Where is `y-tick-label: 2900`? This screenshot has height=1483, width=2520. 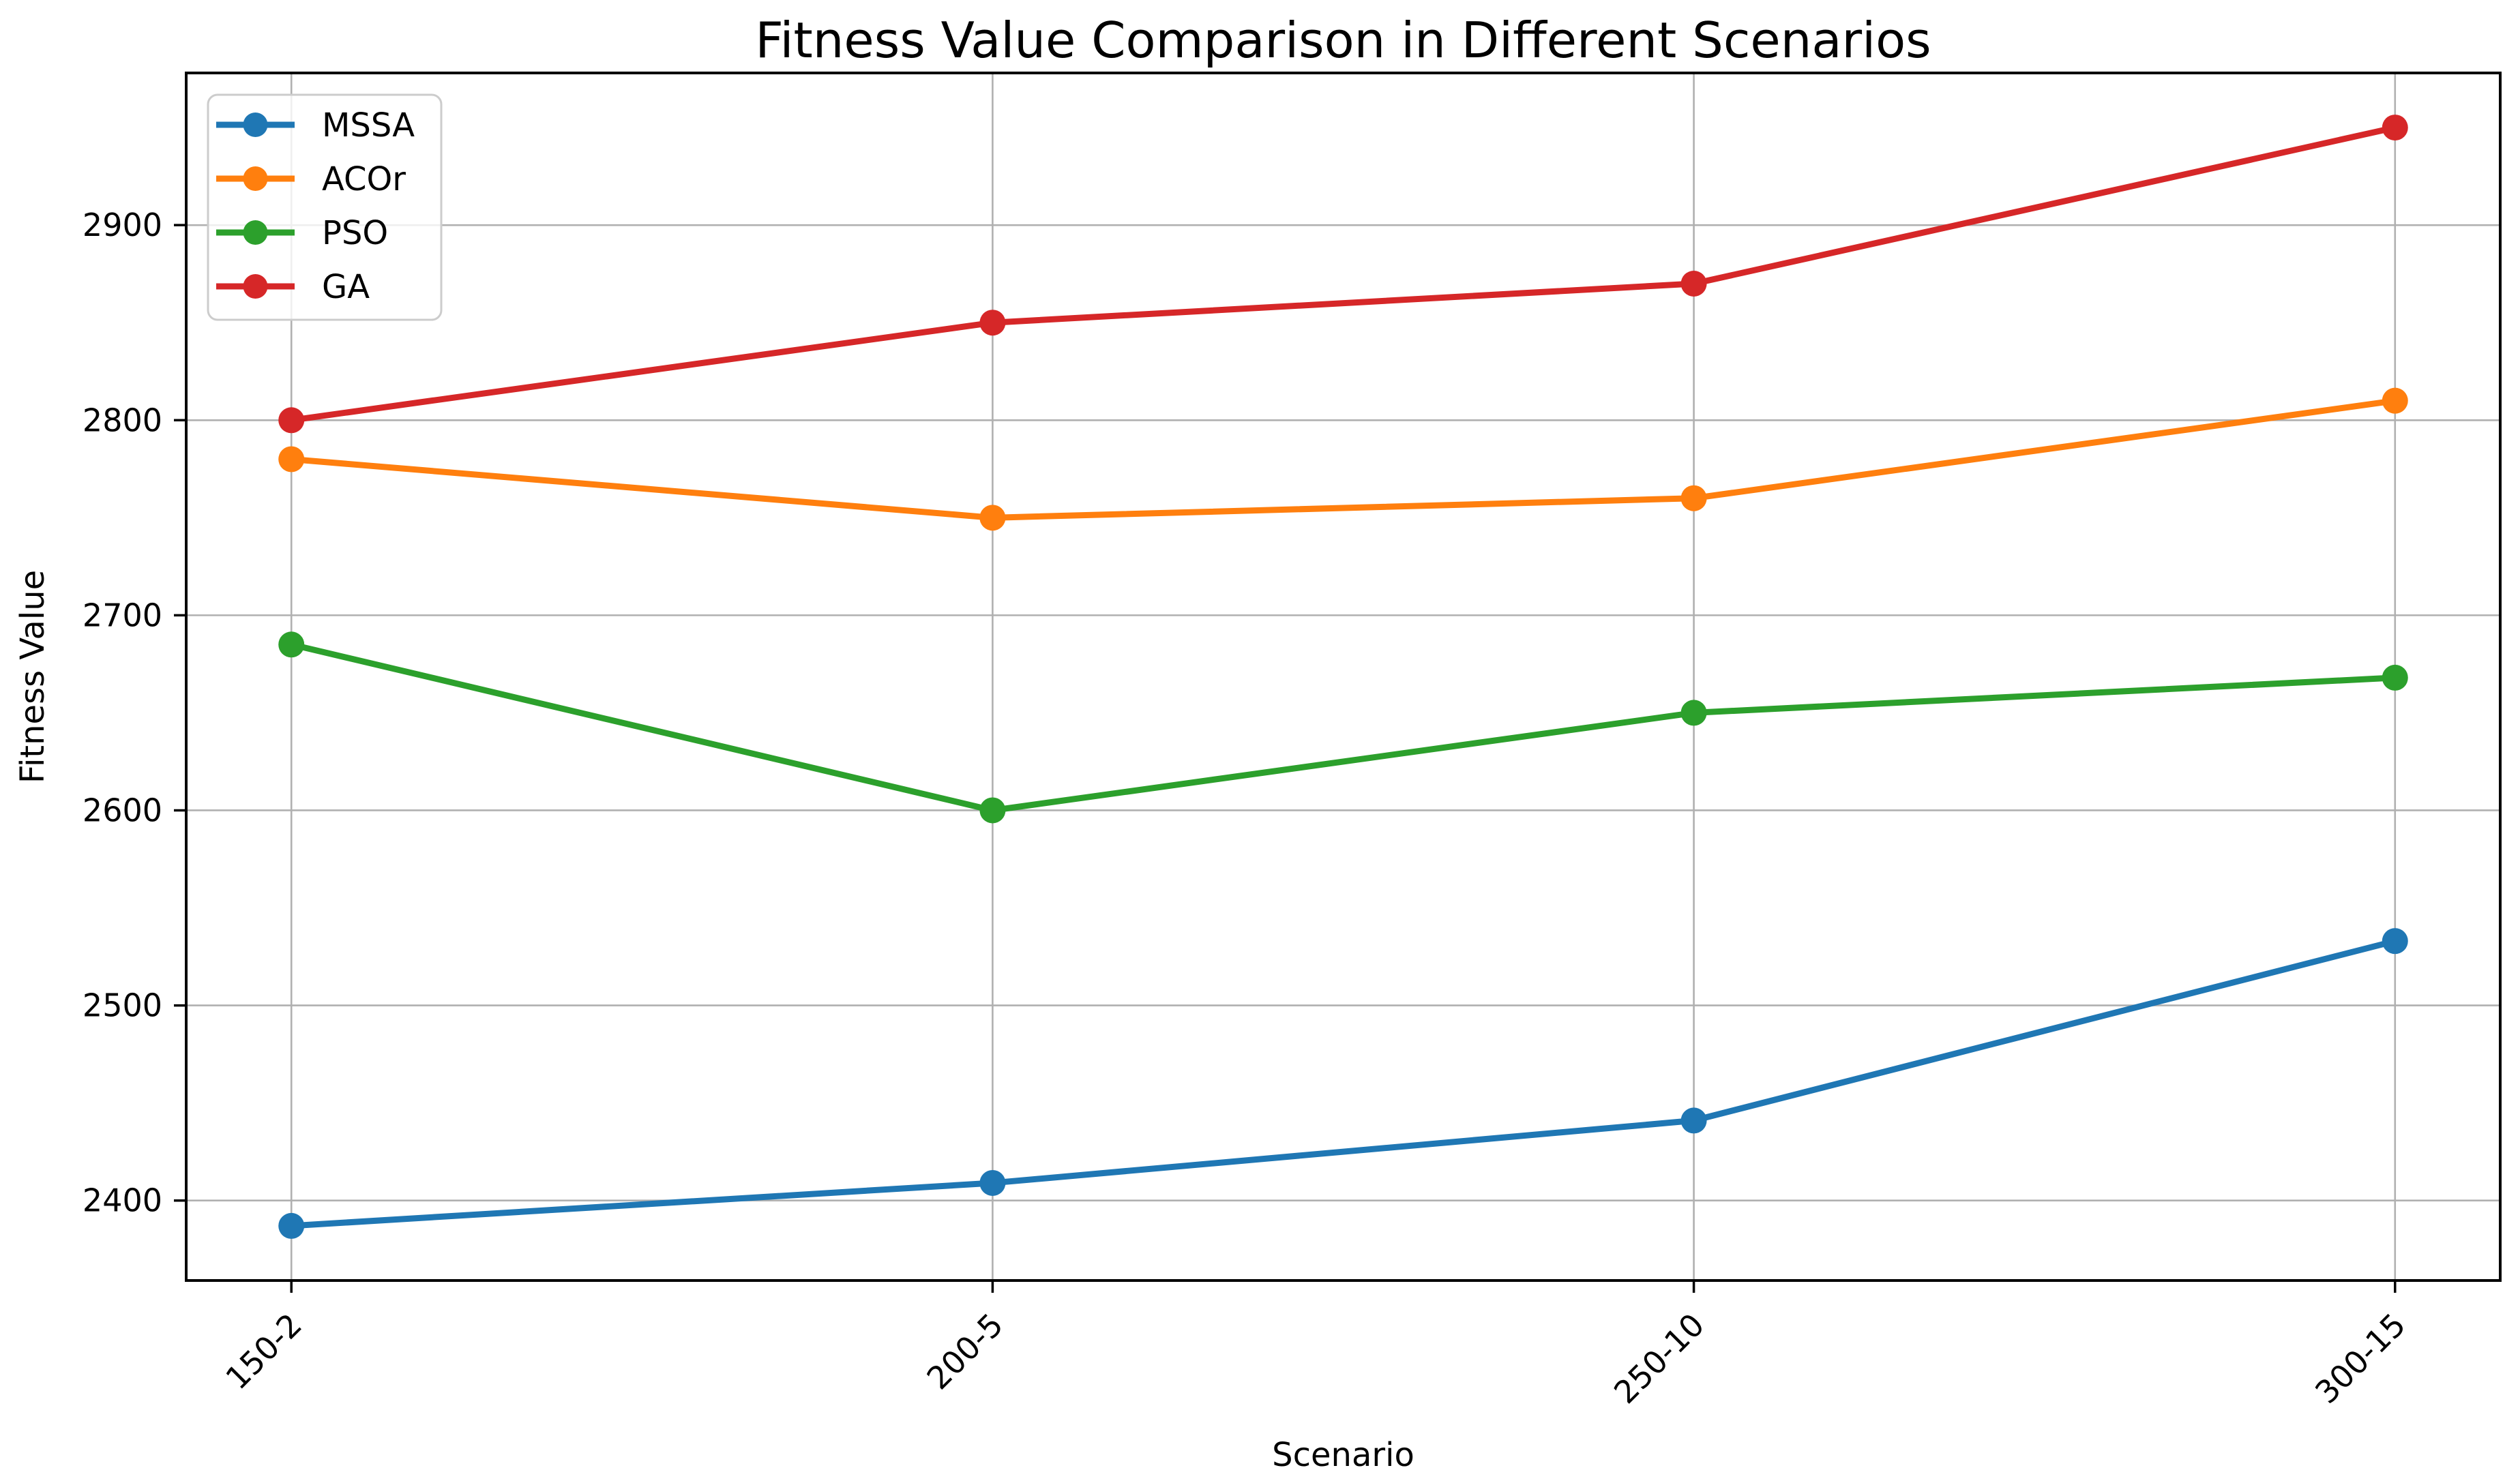
y-tick-label: 2900 is located at coordinates (122, 225).